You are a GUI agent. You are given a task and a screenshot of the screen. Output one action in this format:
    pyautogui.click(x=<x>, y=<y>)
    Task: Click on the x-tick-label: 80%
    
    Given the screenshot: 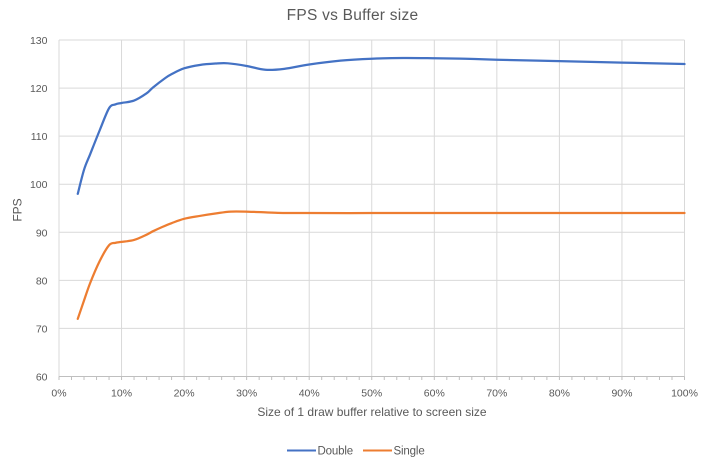 What is the action you would take?
    pyautogui.click(x=559, y=394)
    